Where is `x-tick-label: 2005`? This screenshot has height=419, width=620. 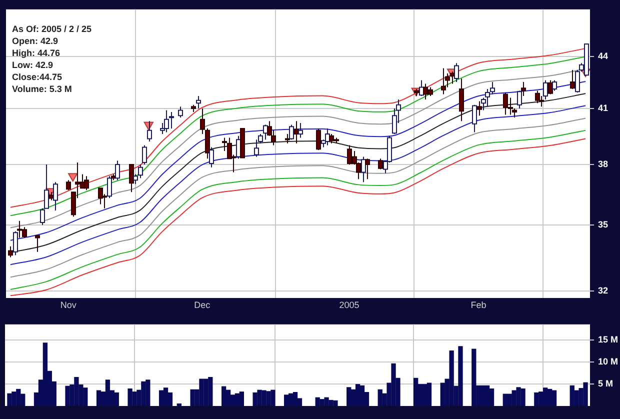 x-tick-label: 2005 is located at coordinates (349, 305).